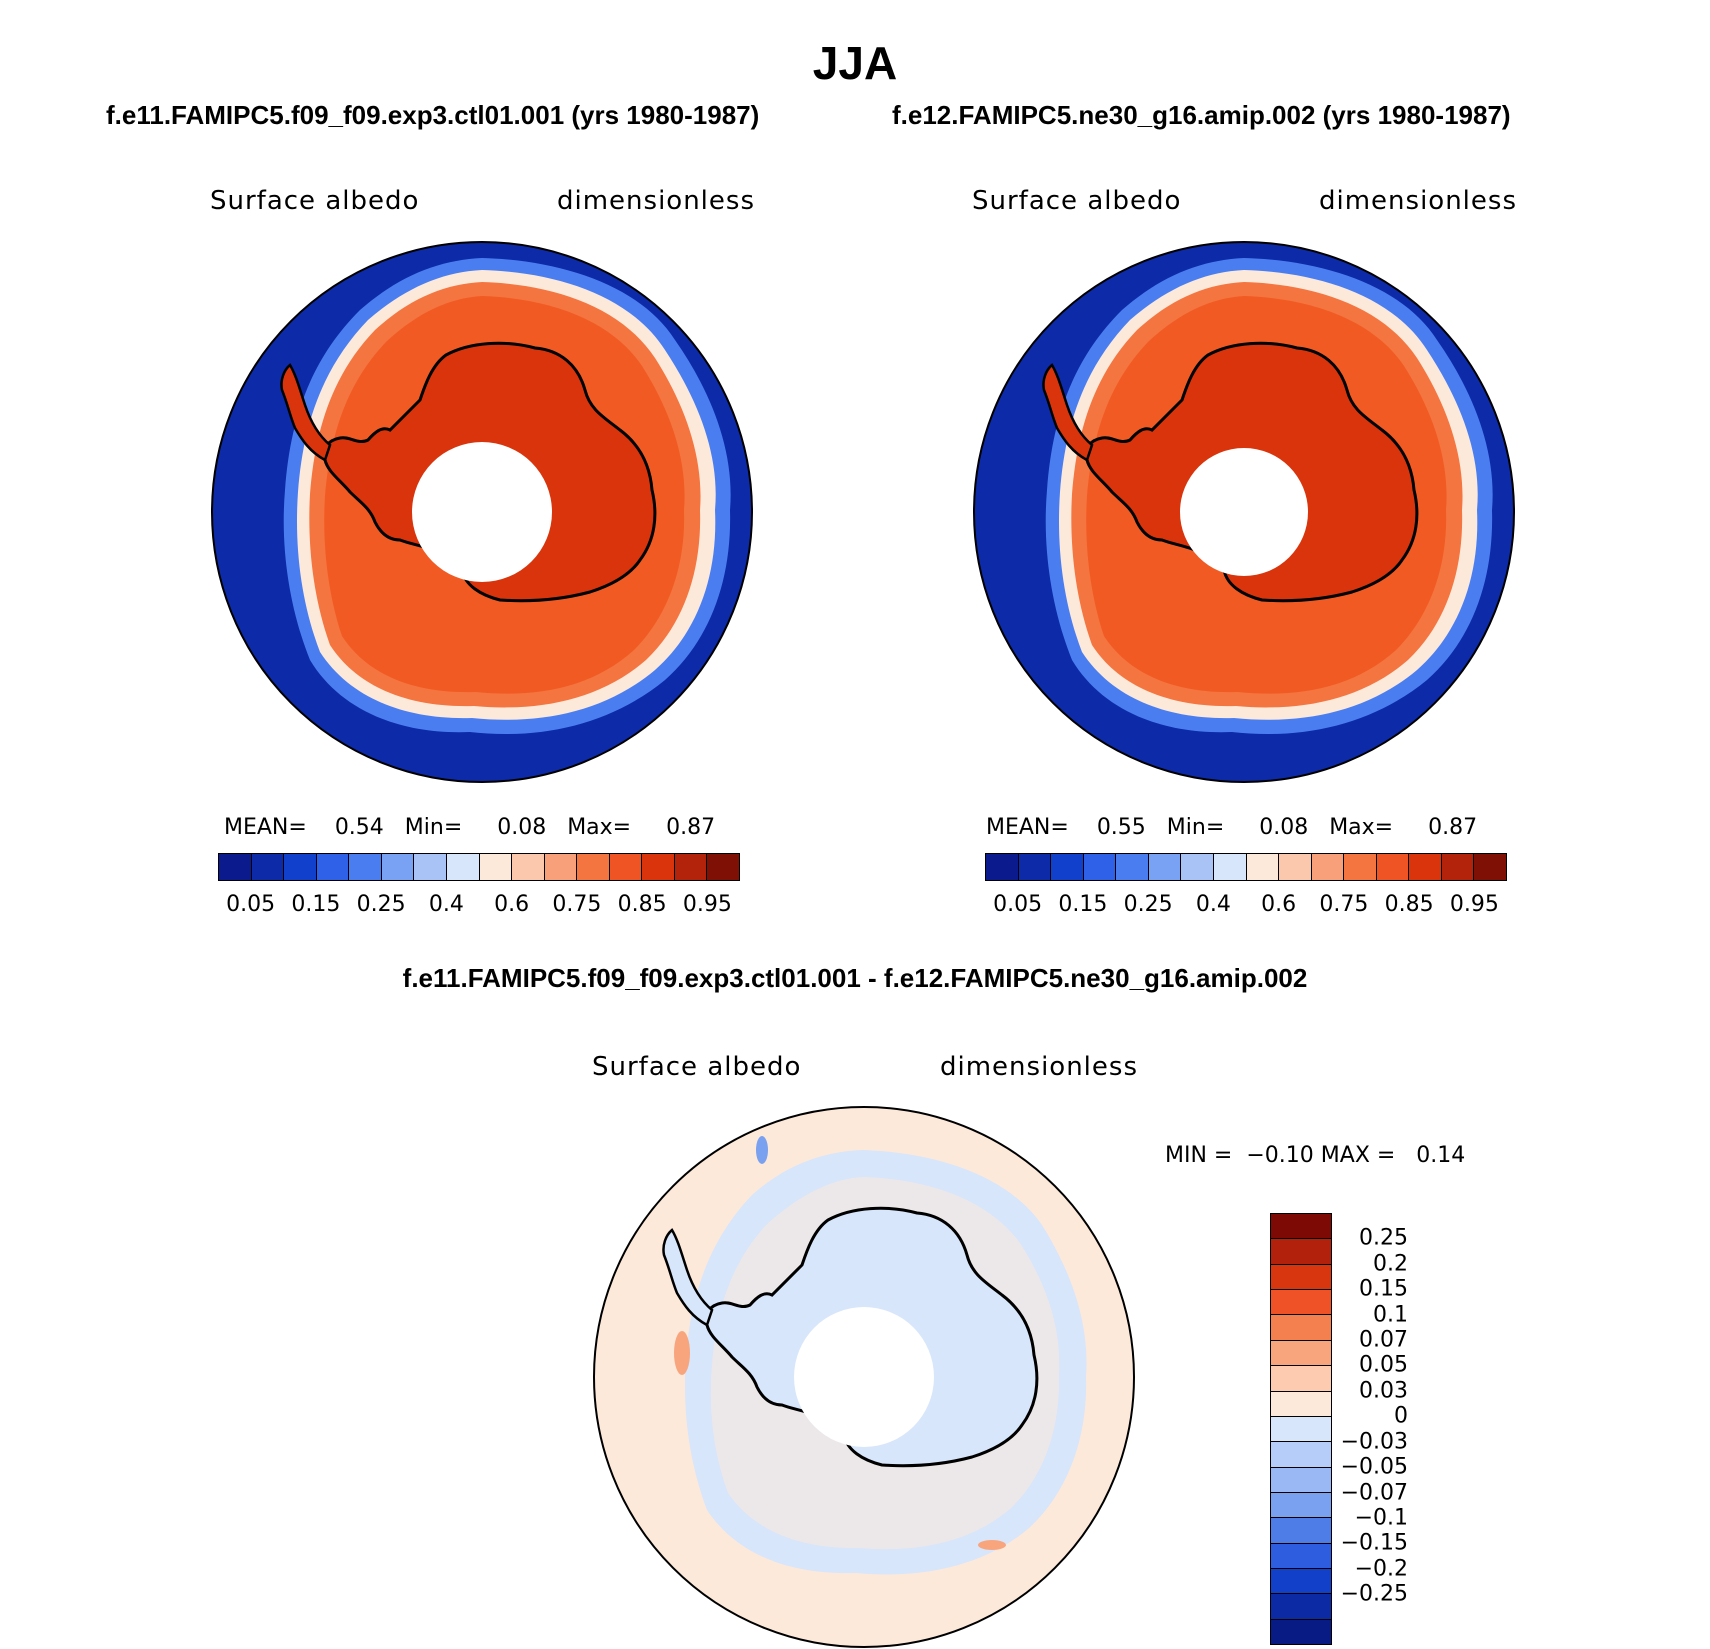 This screenshot has width=1710, height=1649. What do you see at coordinates (1383, 1340) in the screenshot?
I see `colorbar-tick-label: 0.07` at bounding box center [1383, 1340].